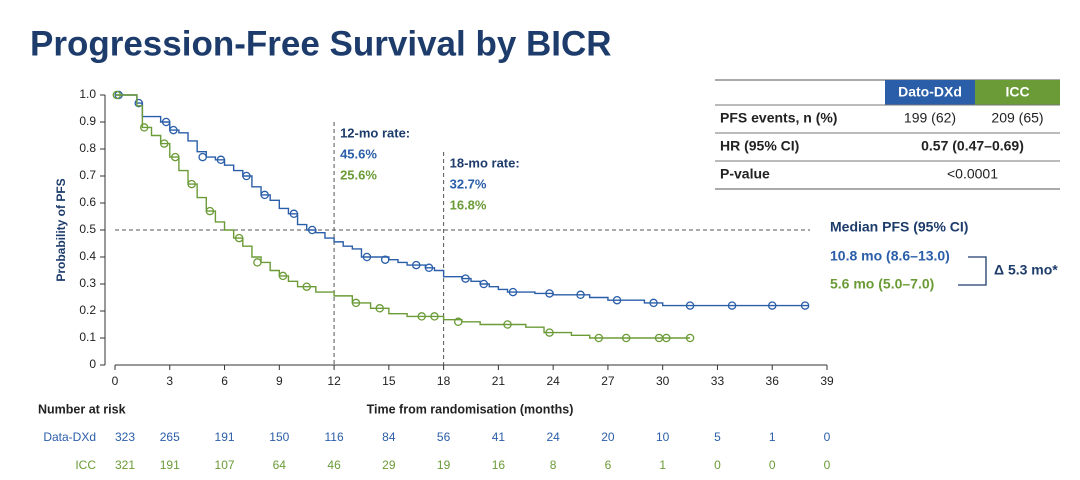 The height and width of the screenshot is (480, 1080). I want to click on table-header: ICC, so click(1017, 92).